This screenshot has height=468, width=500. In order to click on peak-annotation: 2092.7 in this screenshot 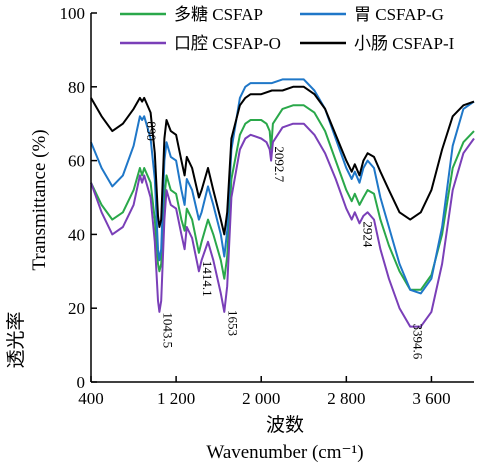, I will do `click(279, 164)`.